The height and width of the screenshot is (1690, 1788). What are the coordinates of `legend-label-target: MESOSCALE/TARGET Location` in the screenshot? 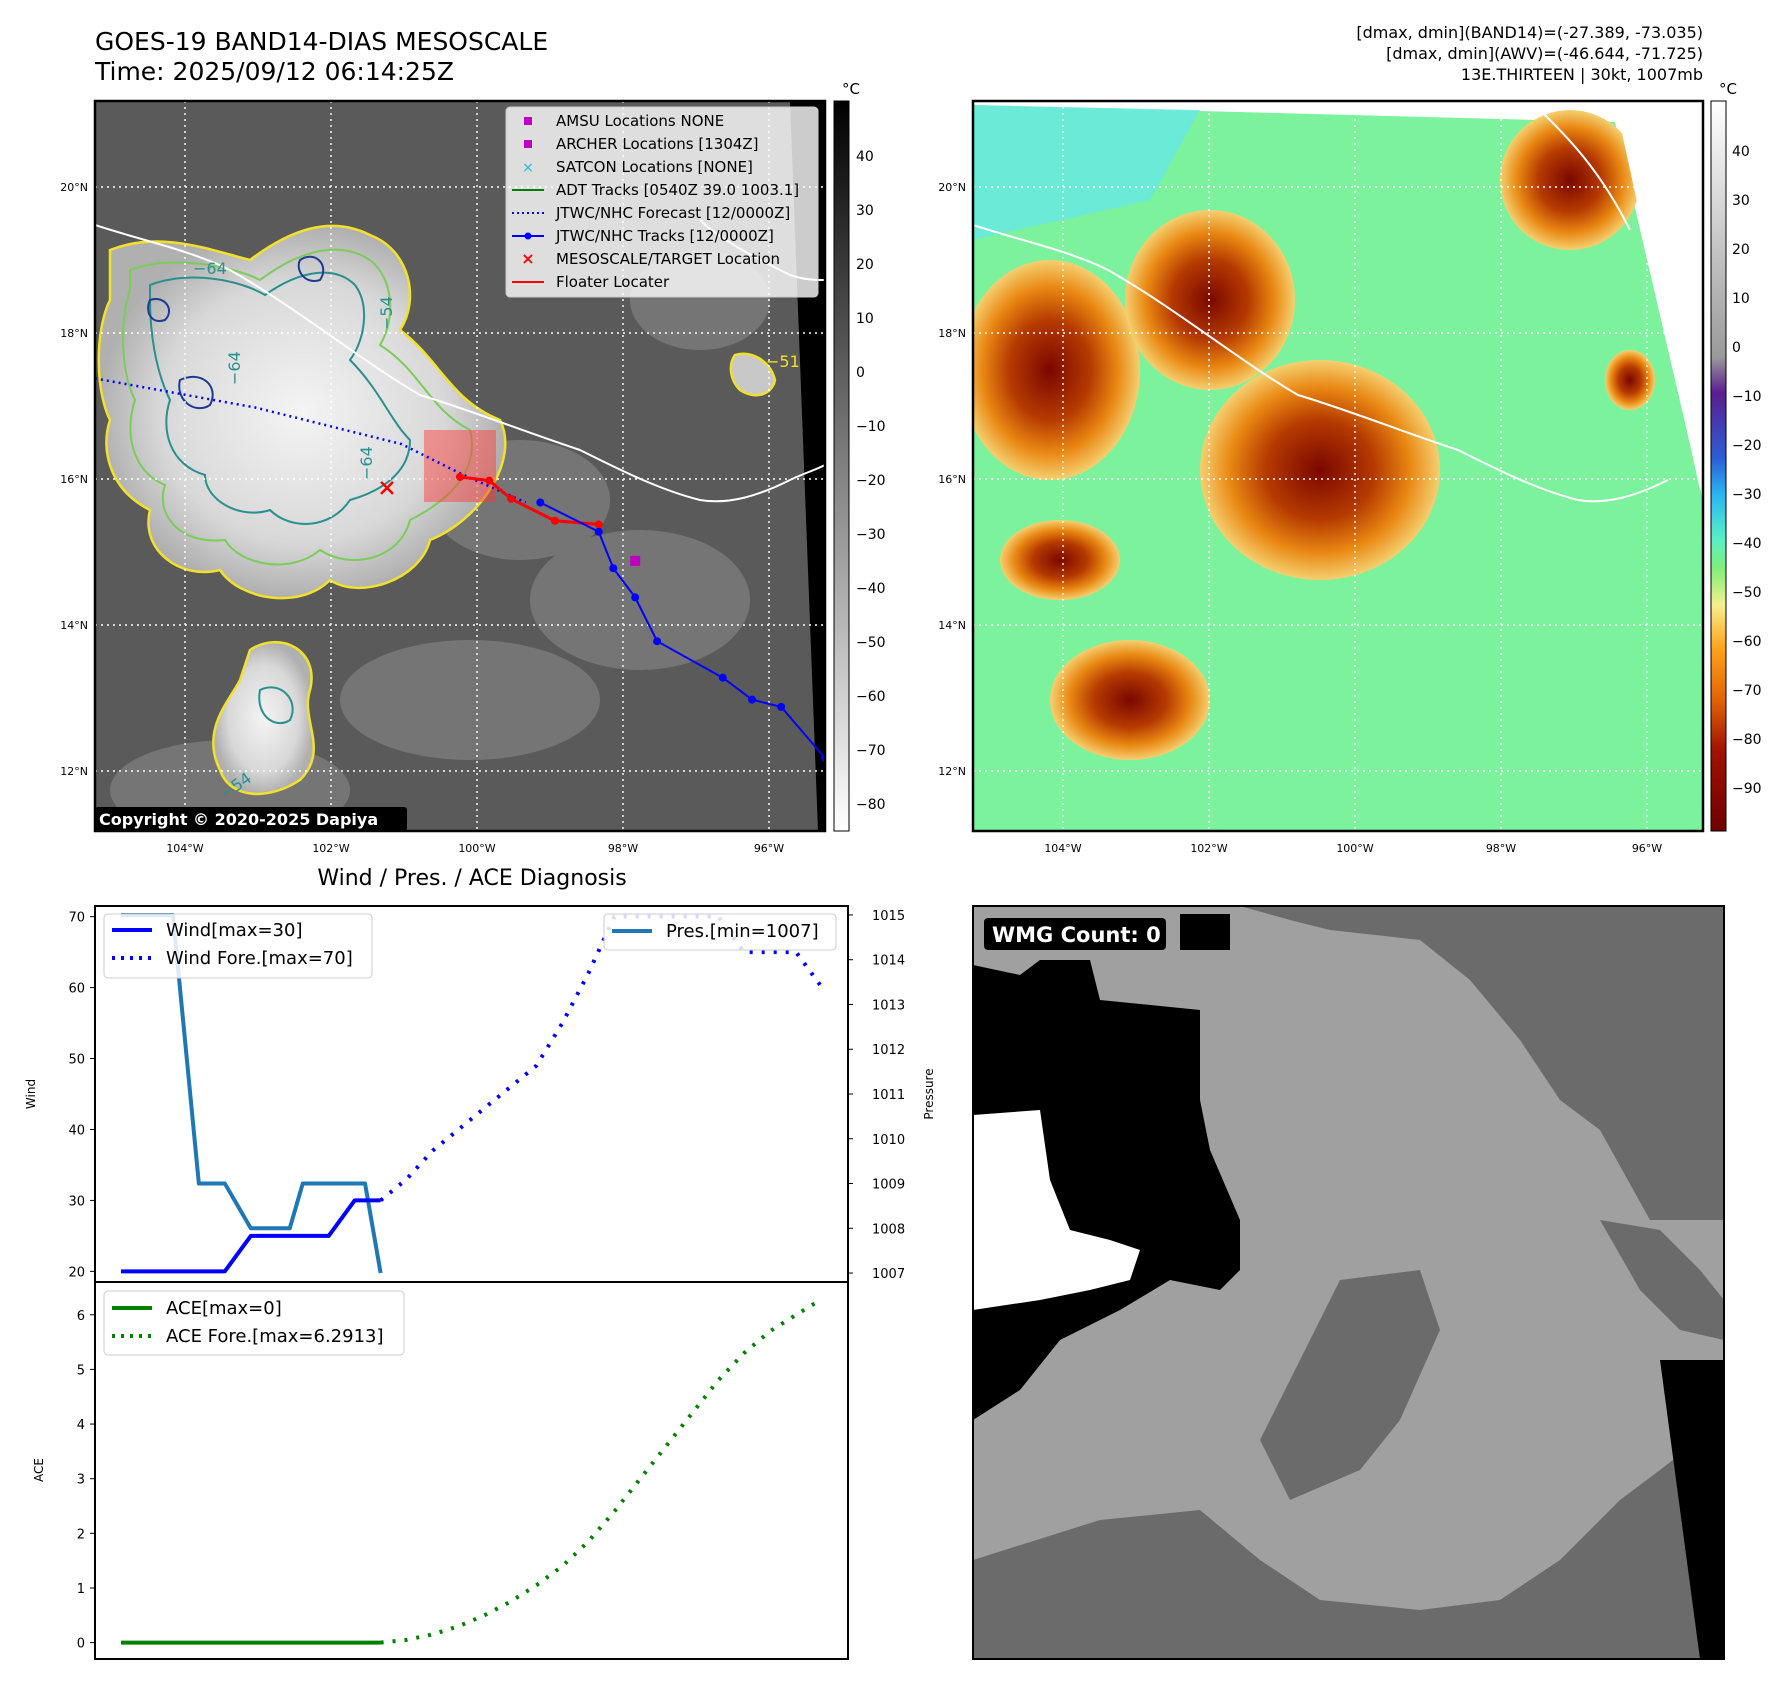 It's located at (668, 259).